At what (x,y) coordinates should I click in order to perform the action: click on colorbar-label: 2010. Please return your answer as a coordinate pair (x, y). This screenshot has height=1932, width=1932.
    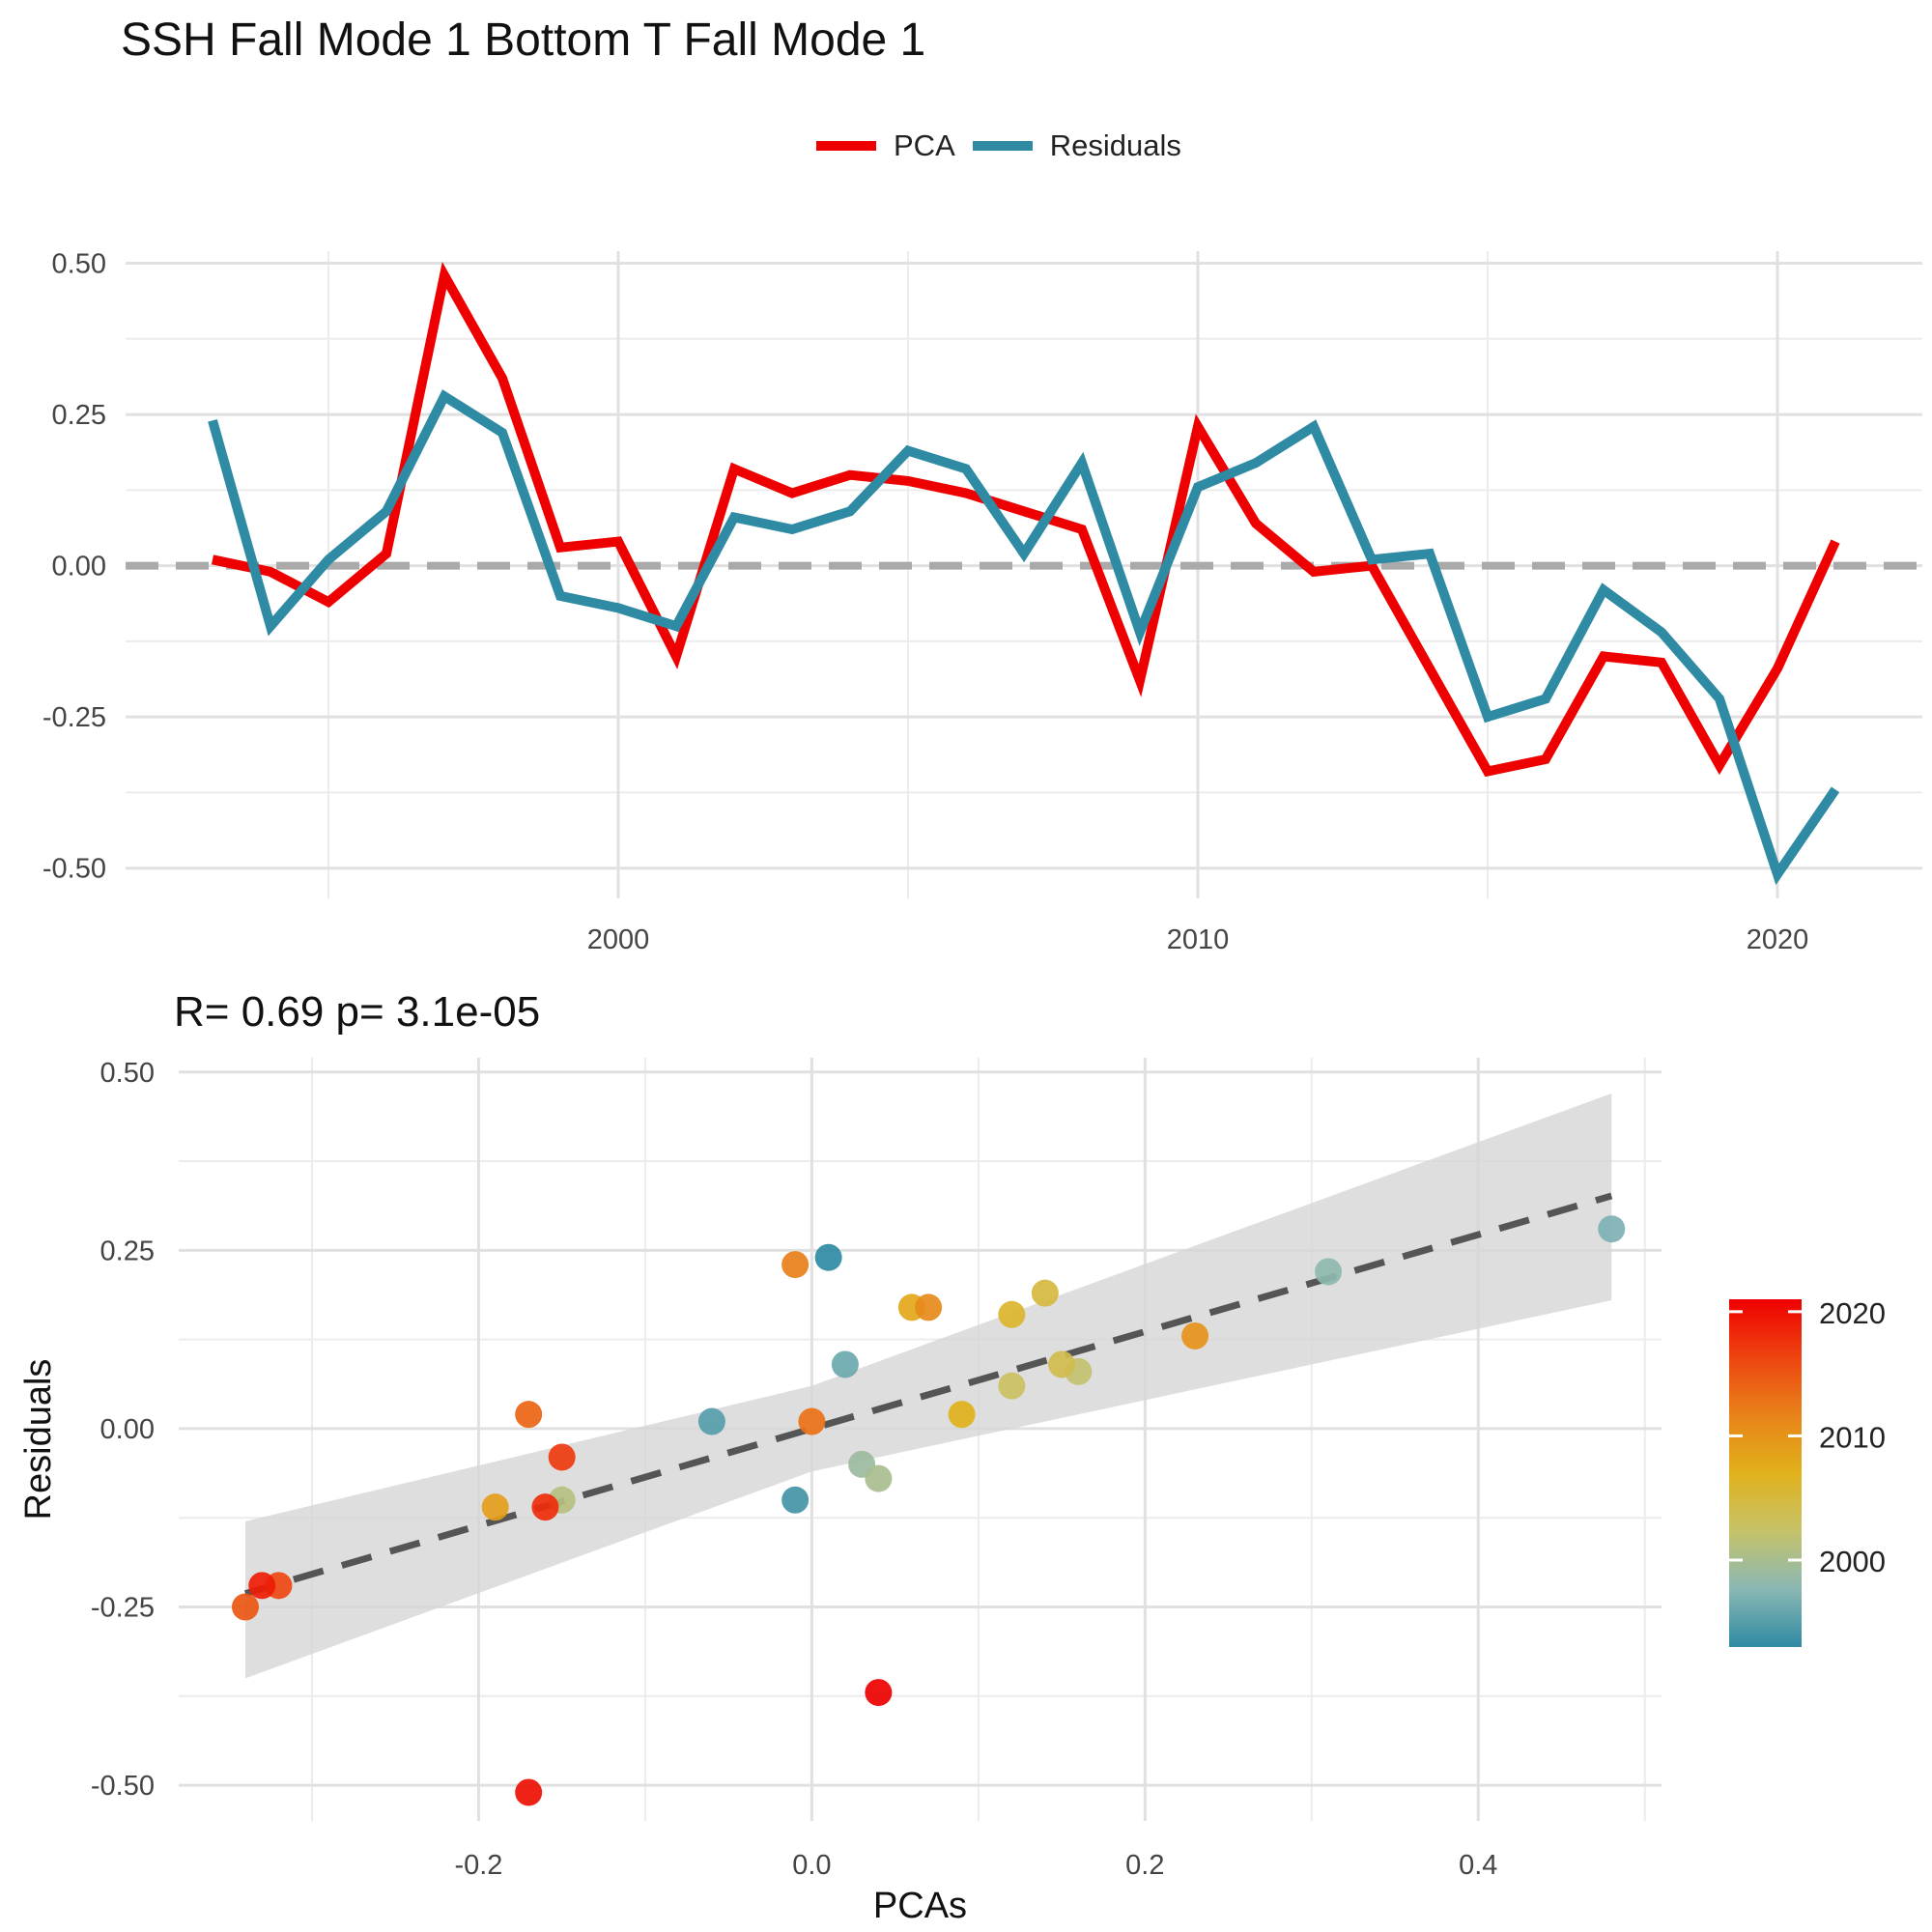
    Looking at the image, I should click on (1852, 1437).